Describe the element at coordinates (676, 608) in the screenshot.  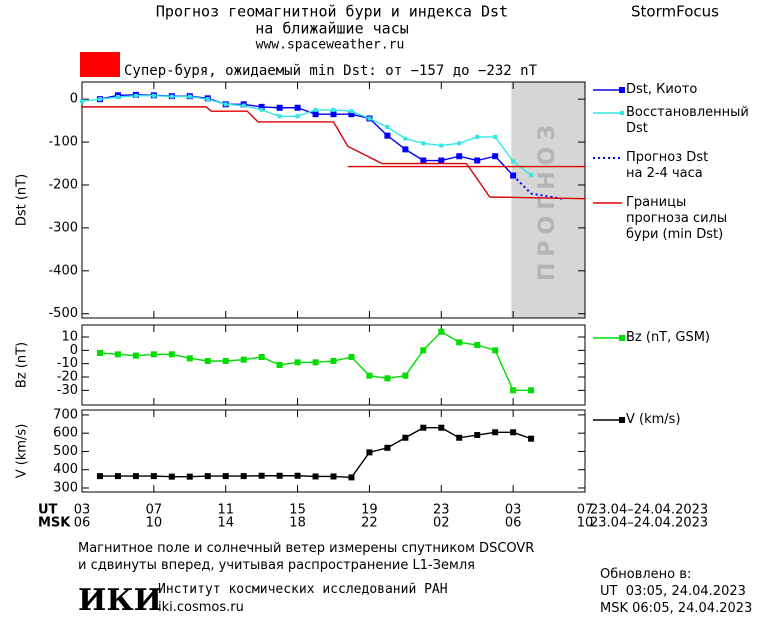
I see `updated-msk: MSK 06:05, 24.04.2023` at that location.